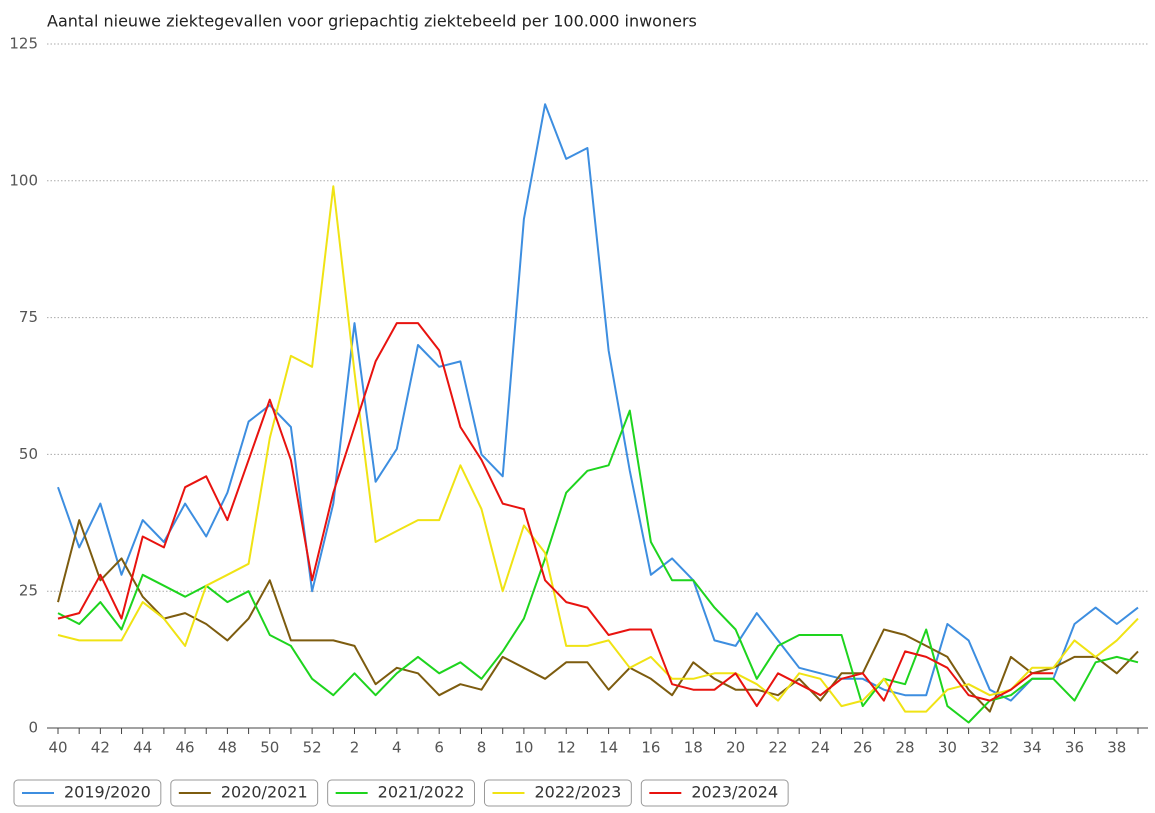 The image size is (1155, 813). Describe the element at coordinates (227, 748) in the screenshot. I see `x-tick-label: 48` at that location.